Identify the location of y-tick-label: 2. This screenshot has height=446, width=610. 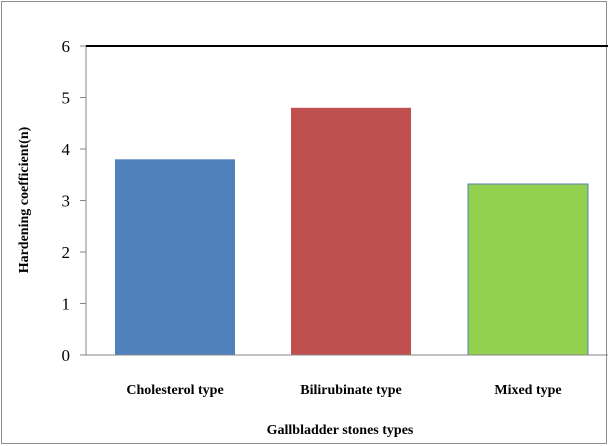
(66, 252).